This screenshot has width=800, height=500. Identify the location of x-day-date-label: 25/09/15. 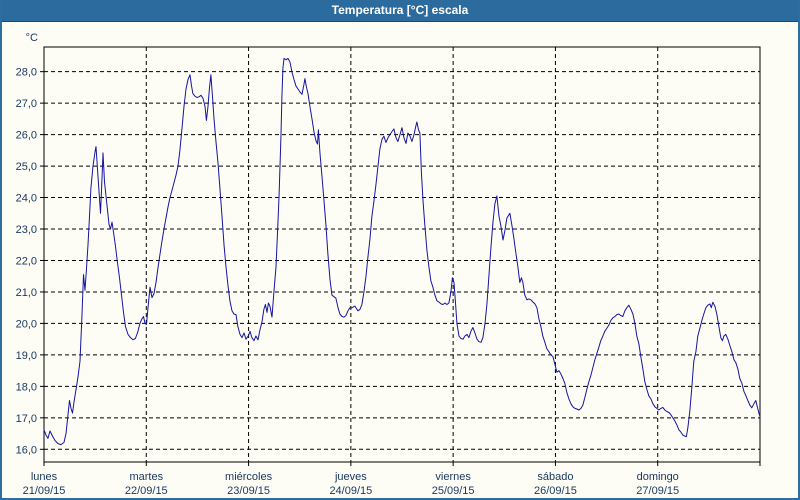
(453, 491).